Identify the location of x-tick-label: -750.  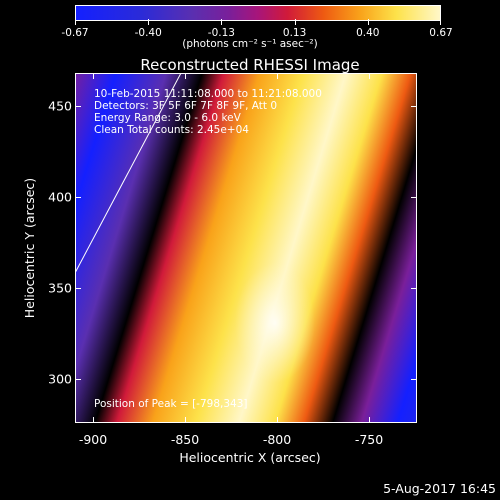
(369, 439).